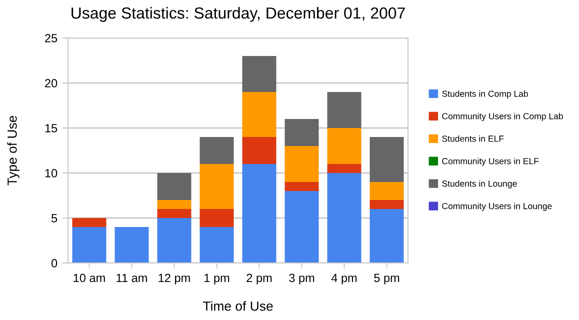 The height and width of the screenshot is (320, 579). I want to click on legend-label: Students in Comp Lab, so click(485, 94).